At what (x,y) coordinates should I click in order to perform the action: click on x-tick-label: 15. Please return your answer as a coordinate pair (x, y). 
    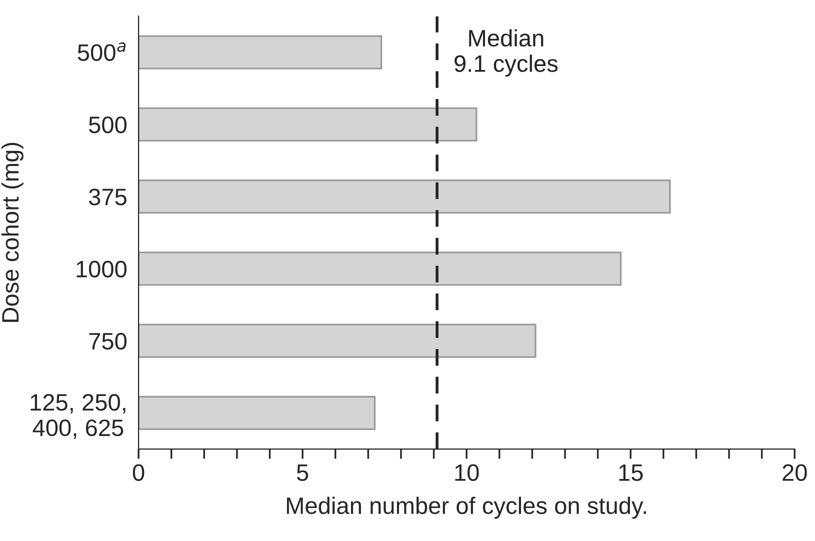
    Looking at the image, I should click on (631, 472).